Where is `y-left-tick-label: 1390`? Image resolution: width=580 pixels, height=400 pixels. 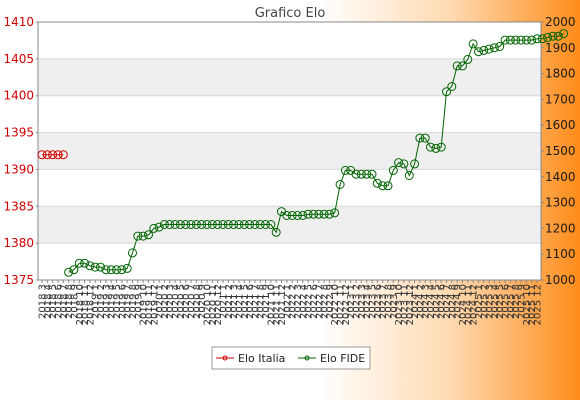 y-left-tick-label: 1390 is located at coordinates (18, 169).